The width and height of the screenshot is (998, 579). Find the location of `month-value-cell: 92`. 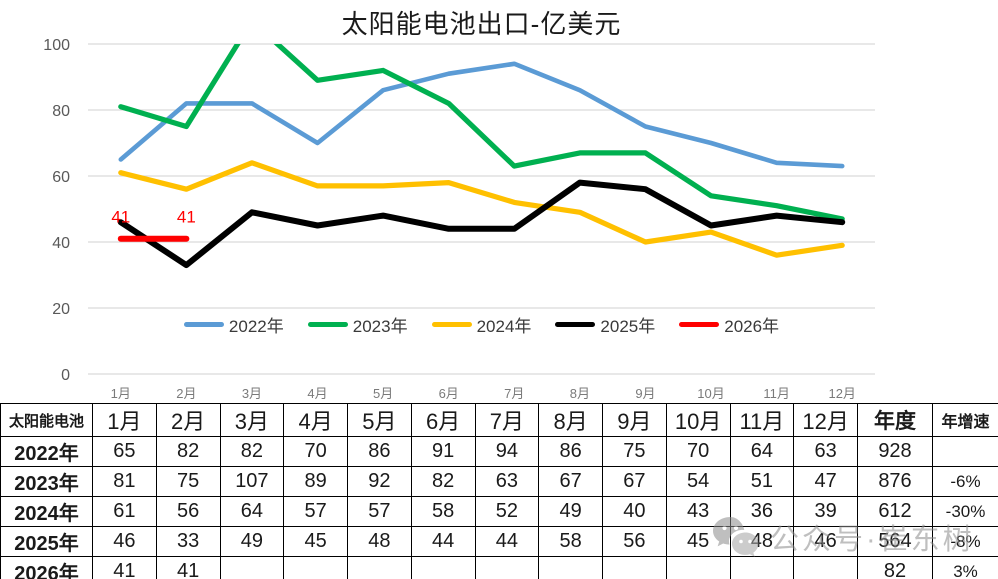

month-value-cell: 92 is located at coordinates (379, 481).